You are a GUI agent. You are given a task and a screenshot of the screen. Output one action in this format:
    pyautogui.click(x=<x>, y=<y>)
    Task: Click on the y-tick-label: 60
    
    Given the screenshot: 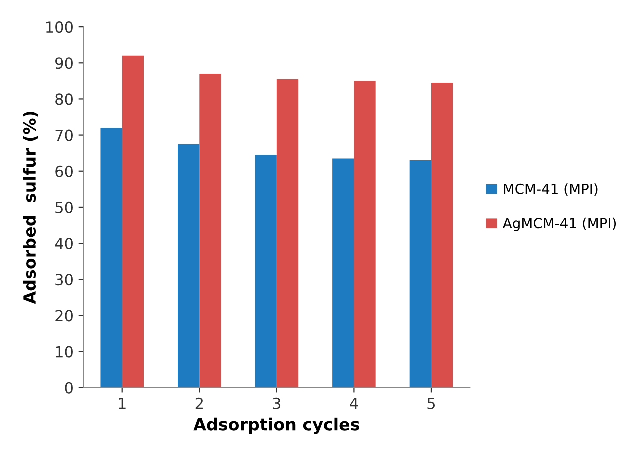 What is the action you would take?
    pyautogui.click(x=64, y=172)
    